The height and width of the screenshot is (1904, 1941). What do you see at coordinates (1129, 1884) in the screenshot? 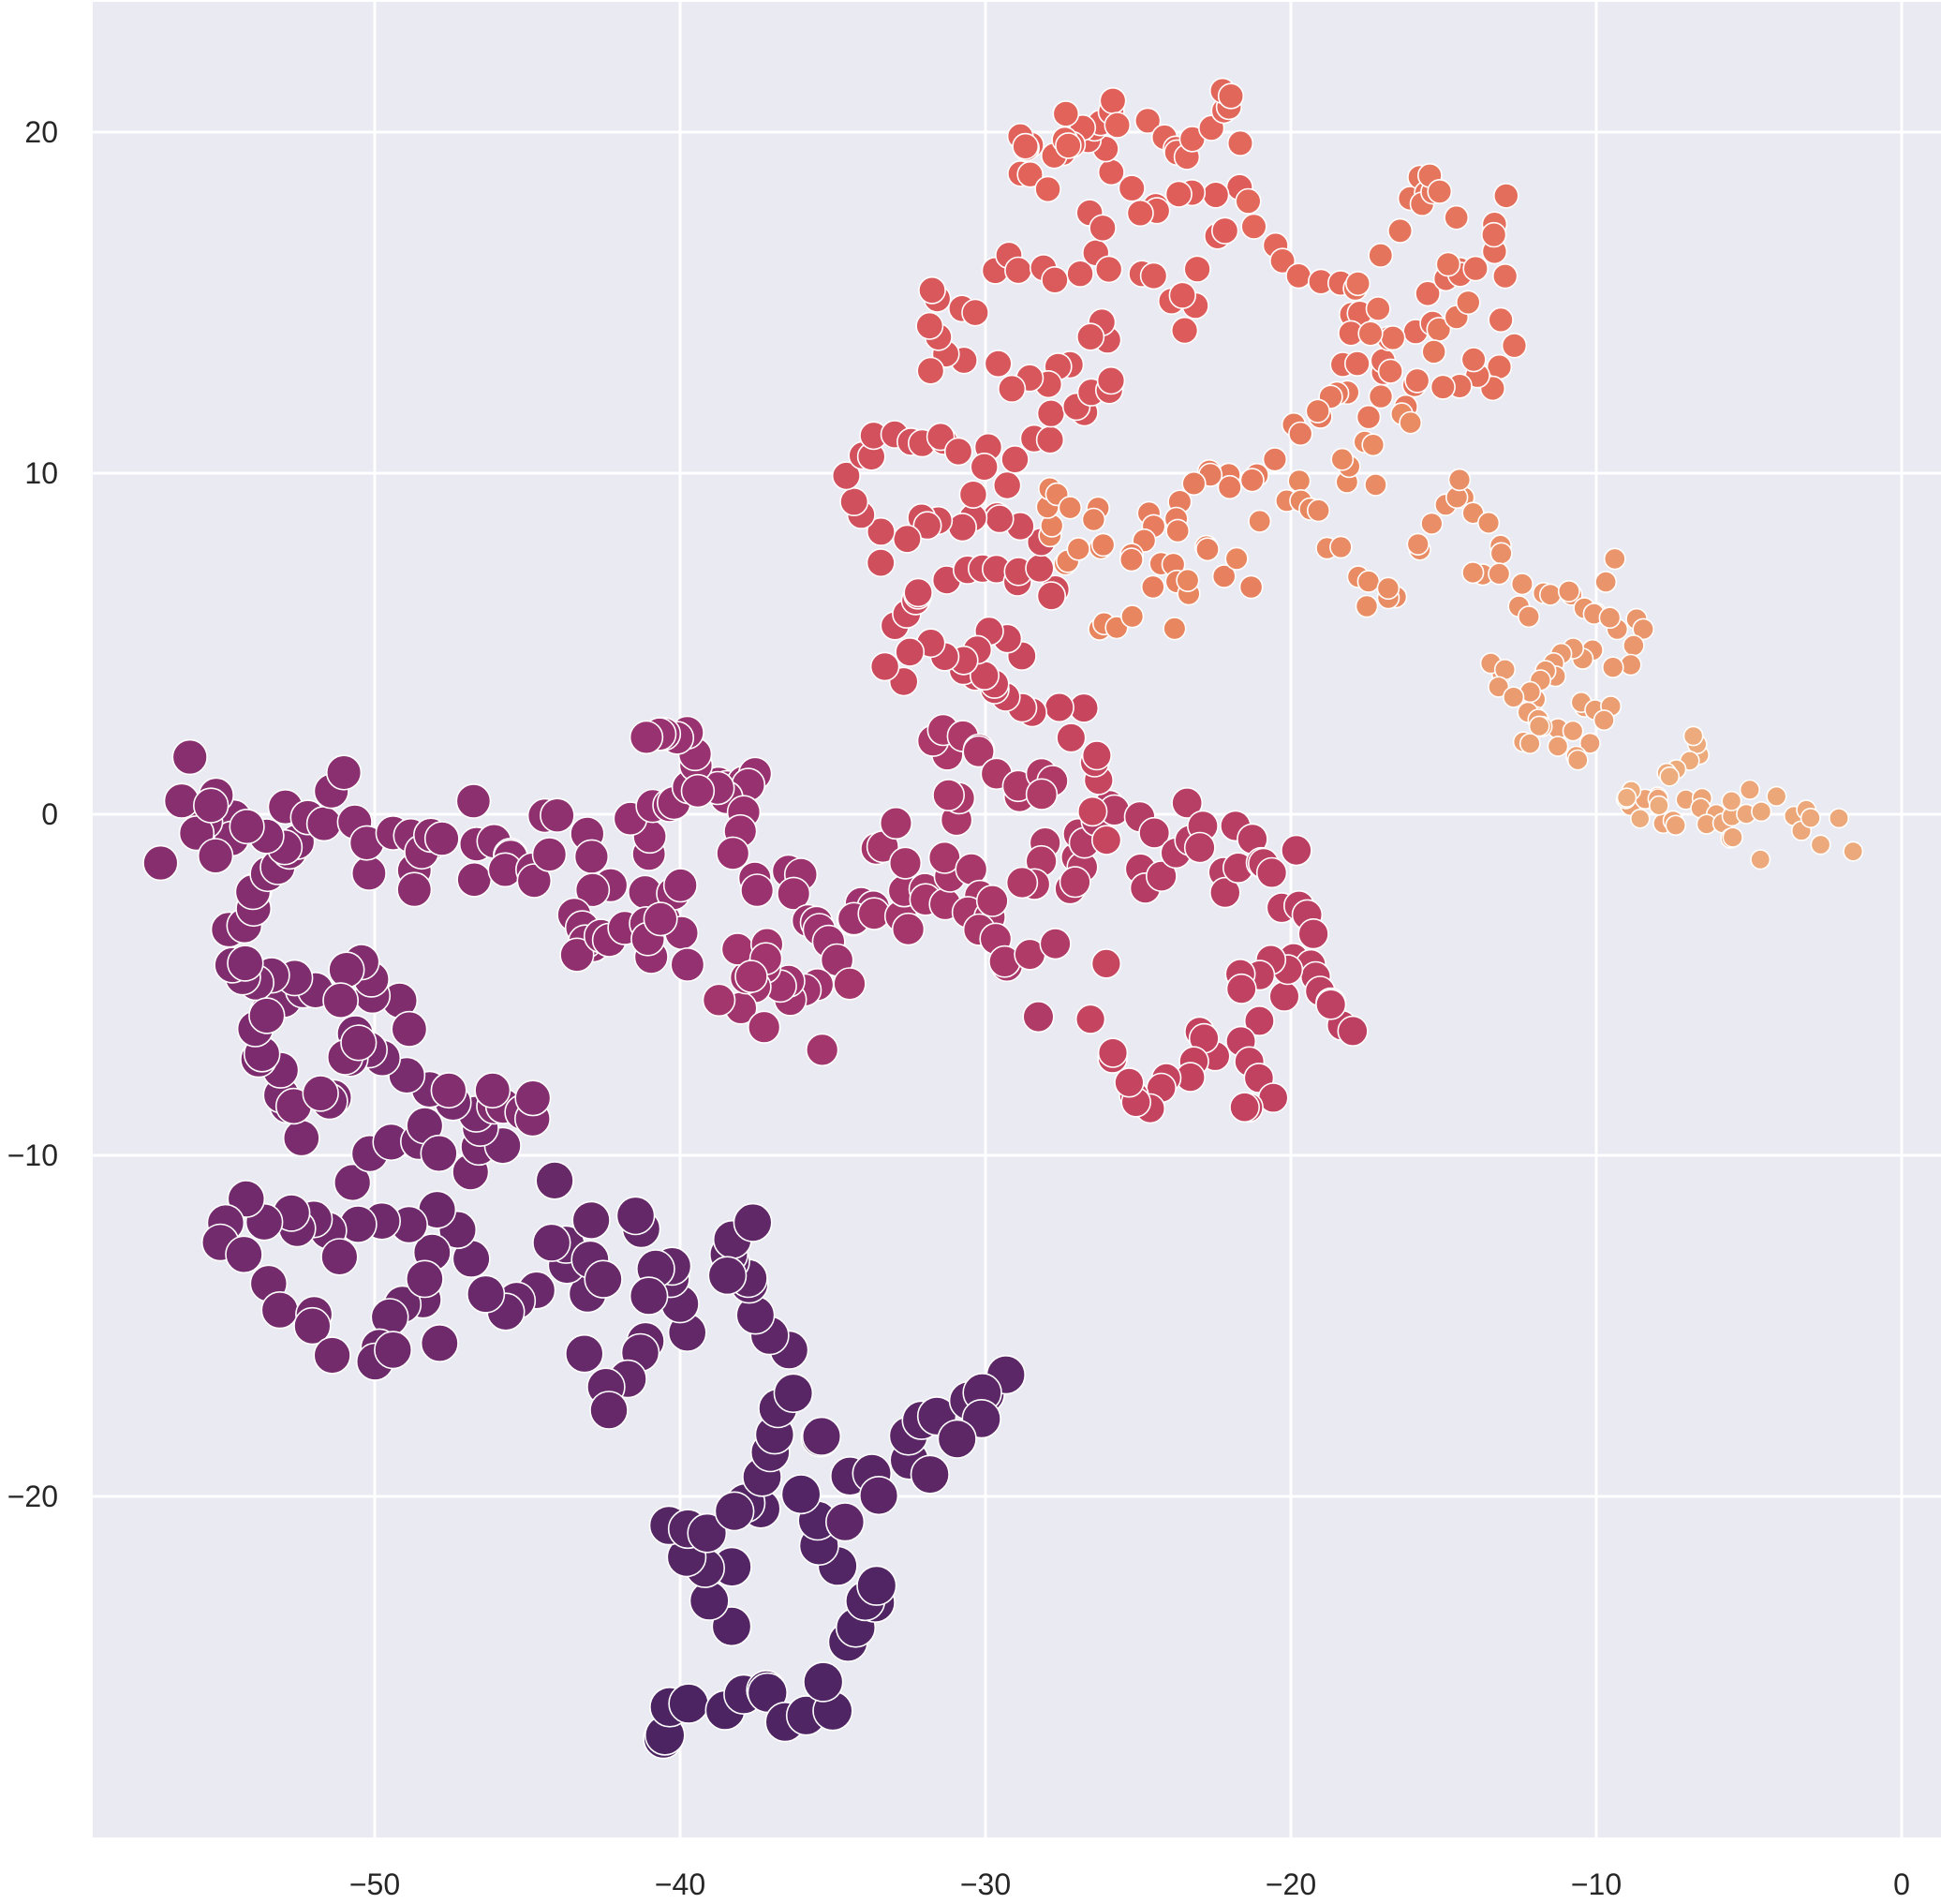
I see `x-axis-tick-labels: −50 −40 −30 −20 −10 0` at bounding box center [1129, 1884].